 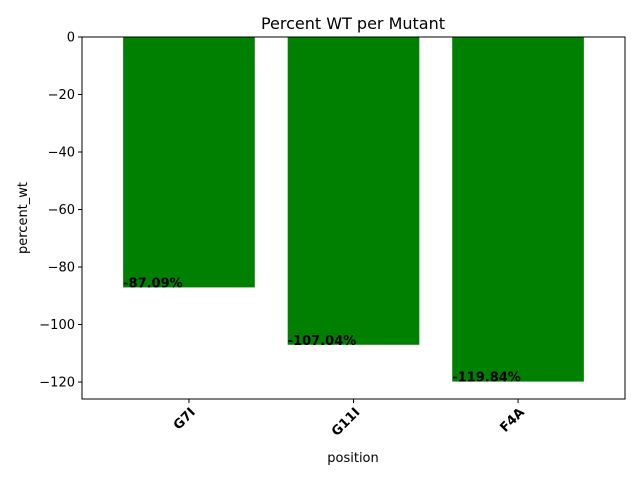 I want to click on x-tick-label: F4A, so click(x=512, y=420).